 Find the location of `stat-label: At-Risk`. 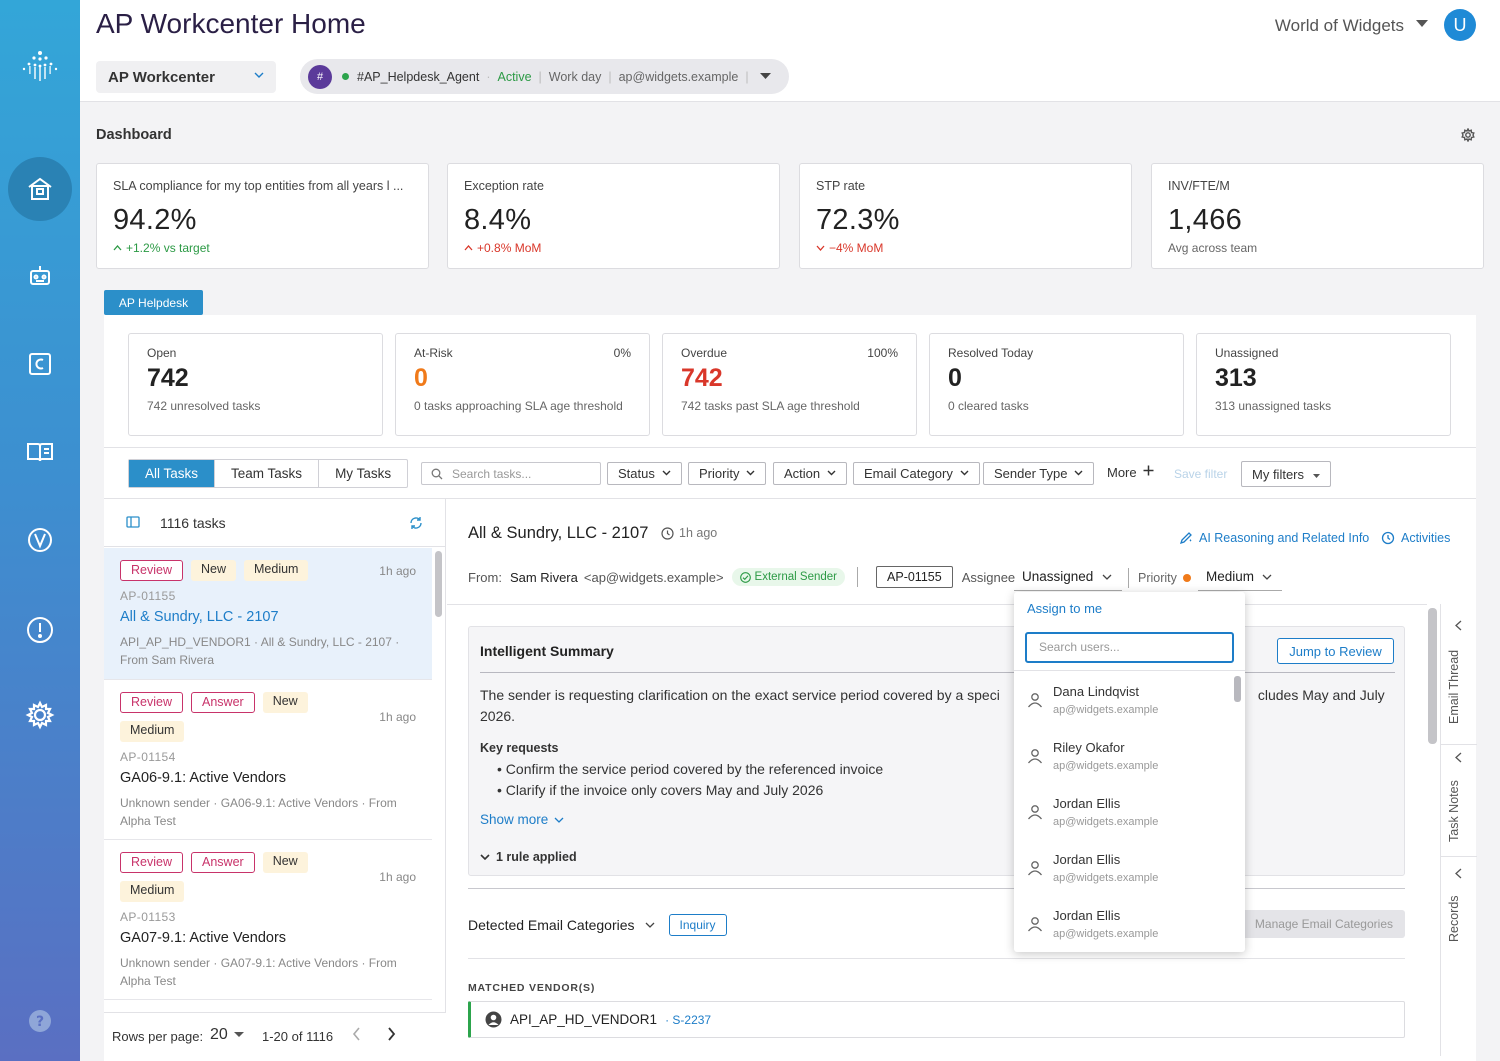

stat-label: At-Risk is located at coordinates (433, 353).